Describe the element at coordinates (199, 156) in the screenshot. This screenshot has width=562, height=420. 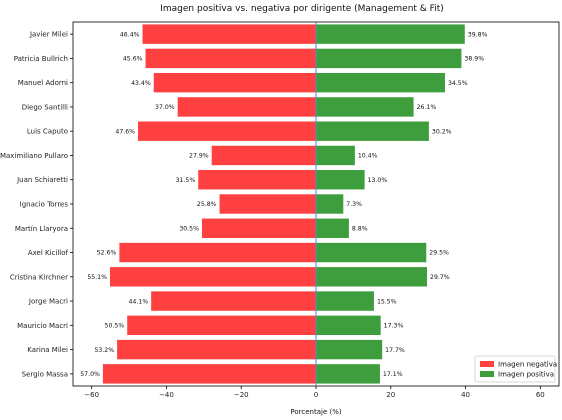
I see `data-label-negative-5: 27.9%` at that location.